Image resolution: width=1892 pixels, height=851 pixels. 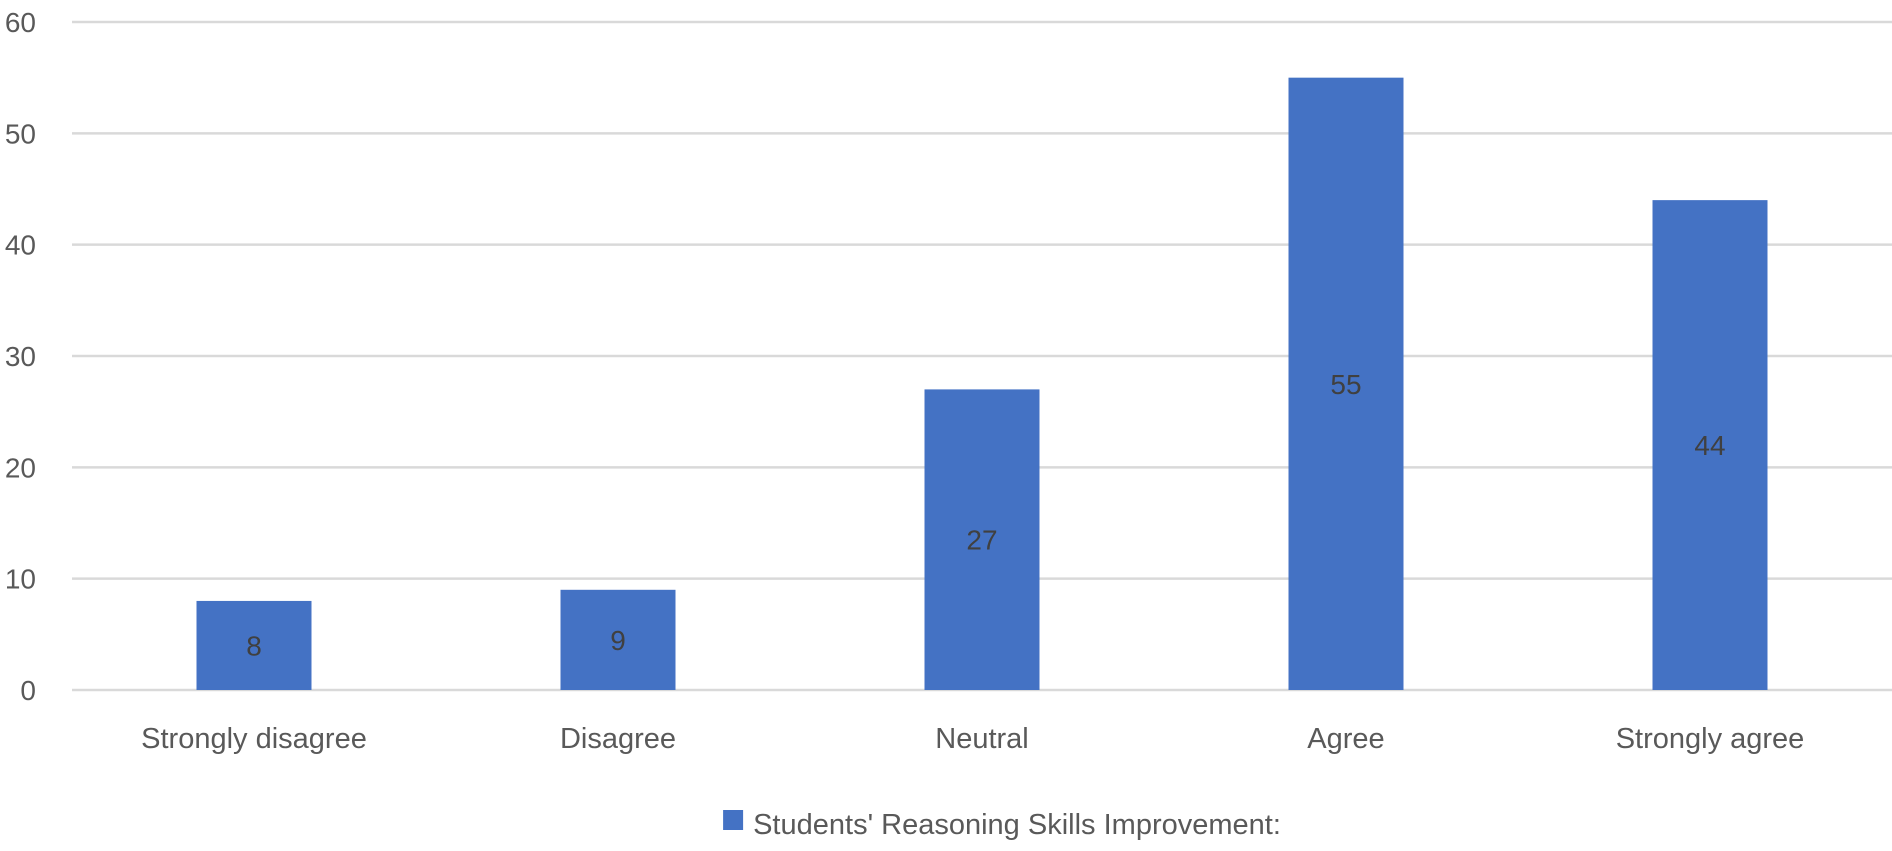 What do you see at coordinates (254, 739) in the screenshot?
I see `x-tick-label: Strongly disagree` at bounding box center [254, 739].